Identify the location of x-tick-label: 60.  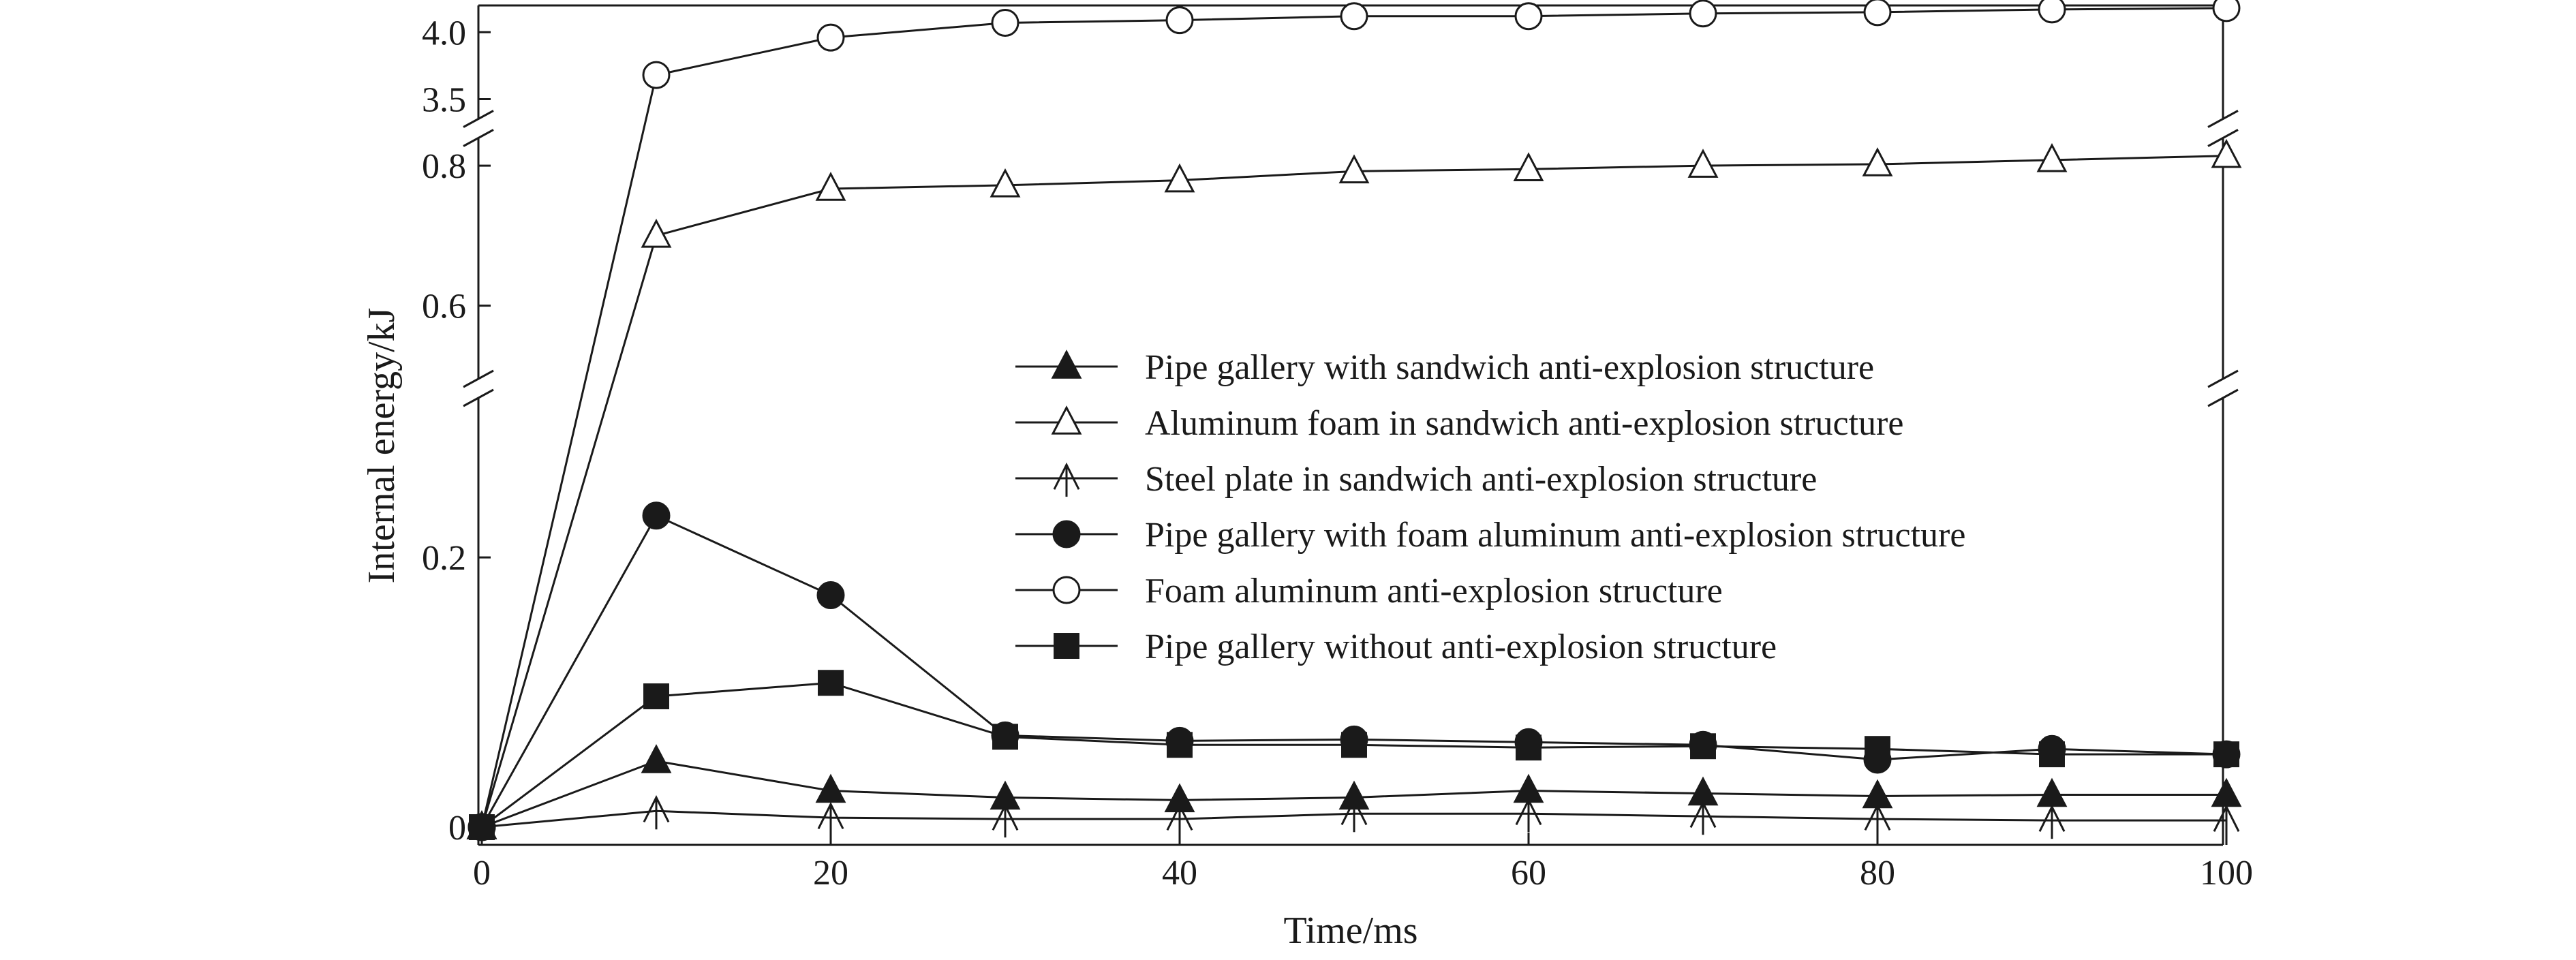
(1529, 873).